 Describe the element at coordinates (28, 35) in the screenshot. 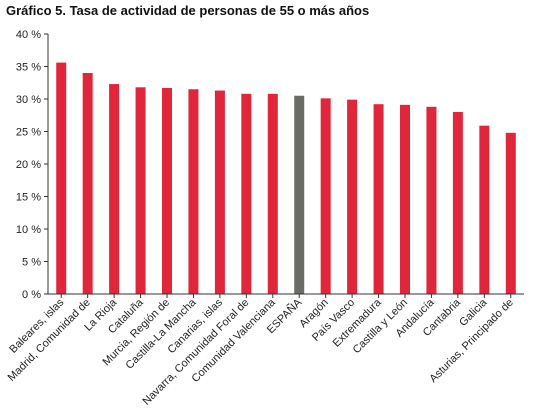

I see `y-tick-label: 40 %` at that location.